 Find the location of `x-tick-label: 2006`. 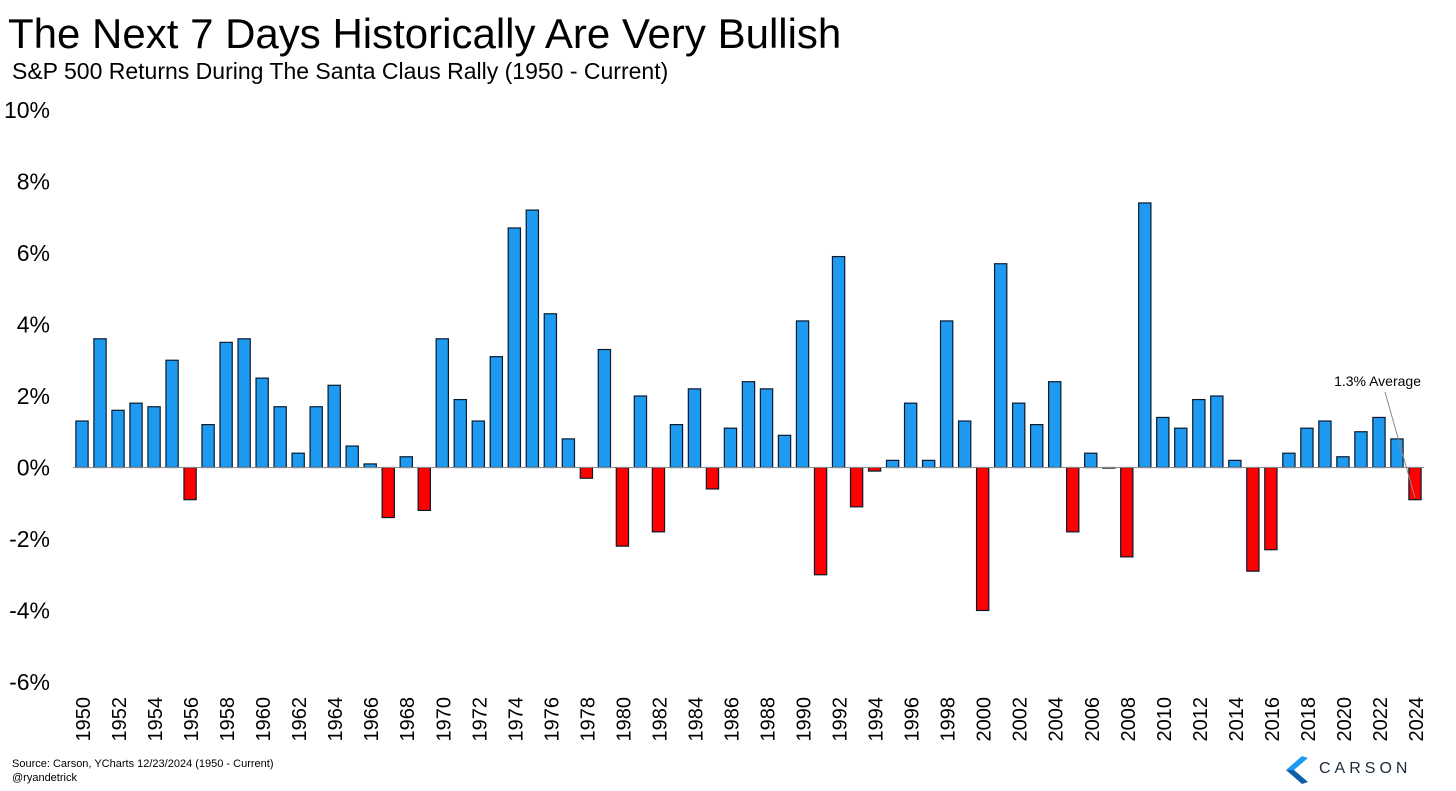

x-tick-label: 2006 is located at coordinates (1093, 719).